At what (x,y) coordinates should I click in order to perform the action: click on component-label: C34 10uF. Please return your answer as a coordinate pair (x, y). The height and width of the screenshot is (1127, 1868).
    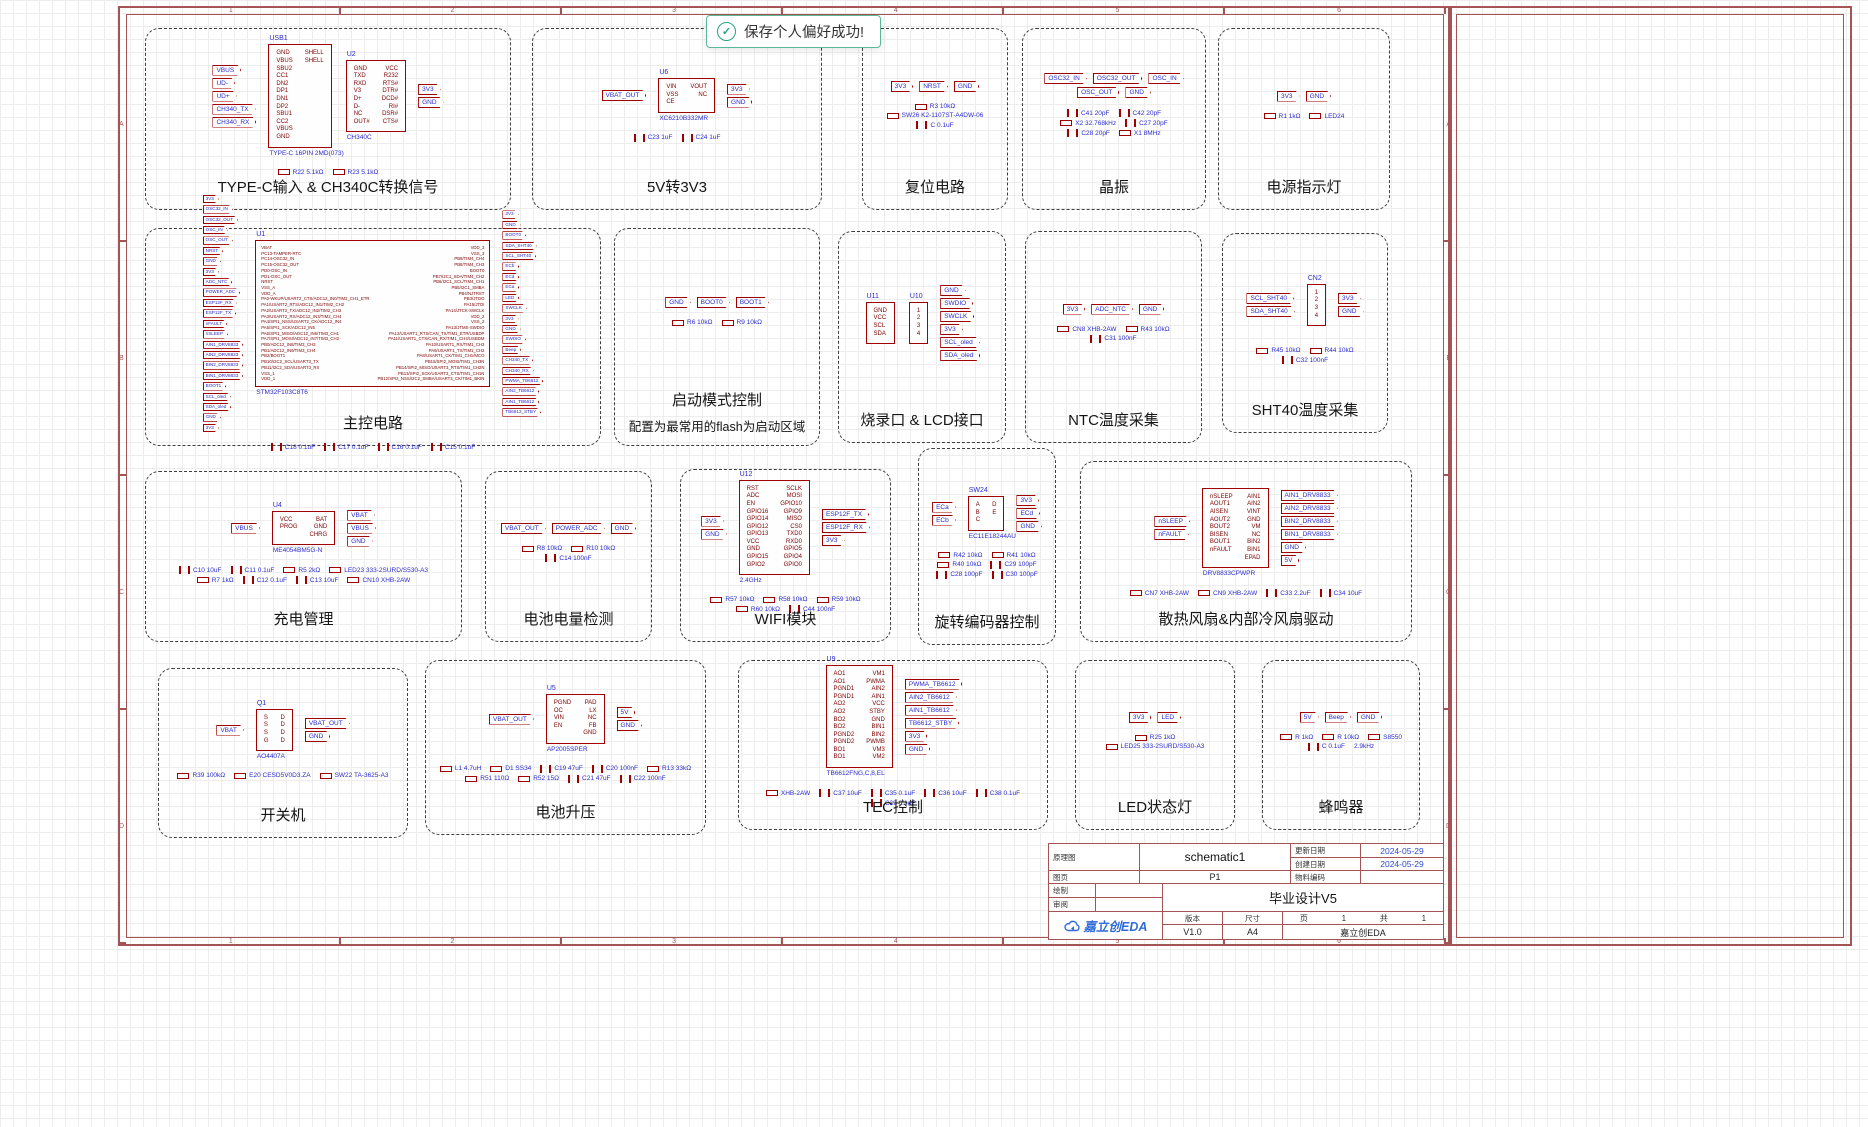
    Looking at the image, I should click on (1340, 593).